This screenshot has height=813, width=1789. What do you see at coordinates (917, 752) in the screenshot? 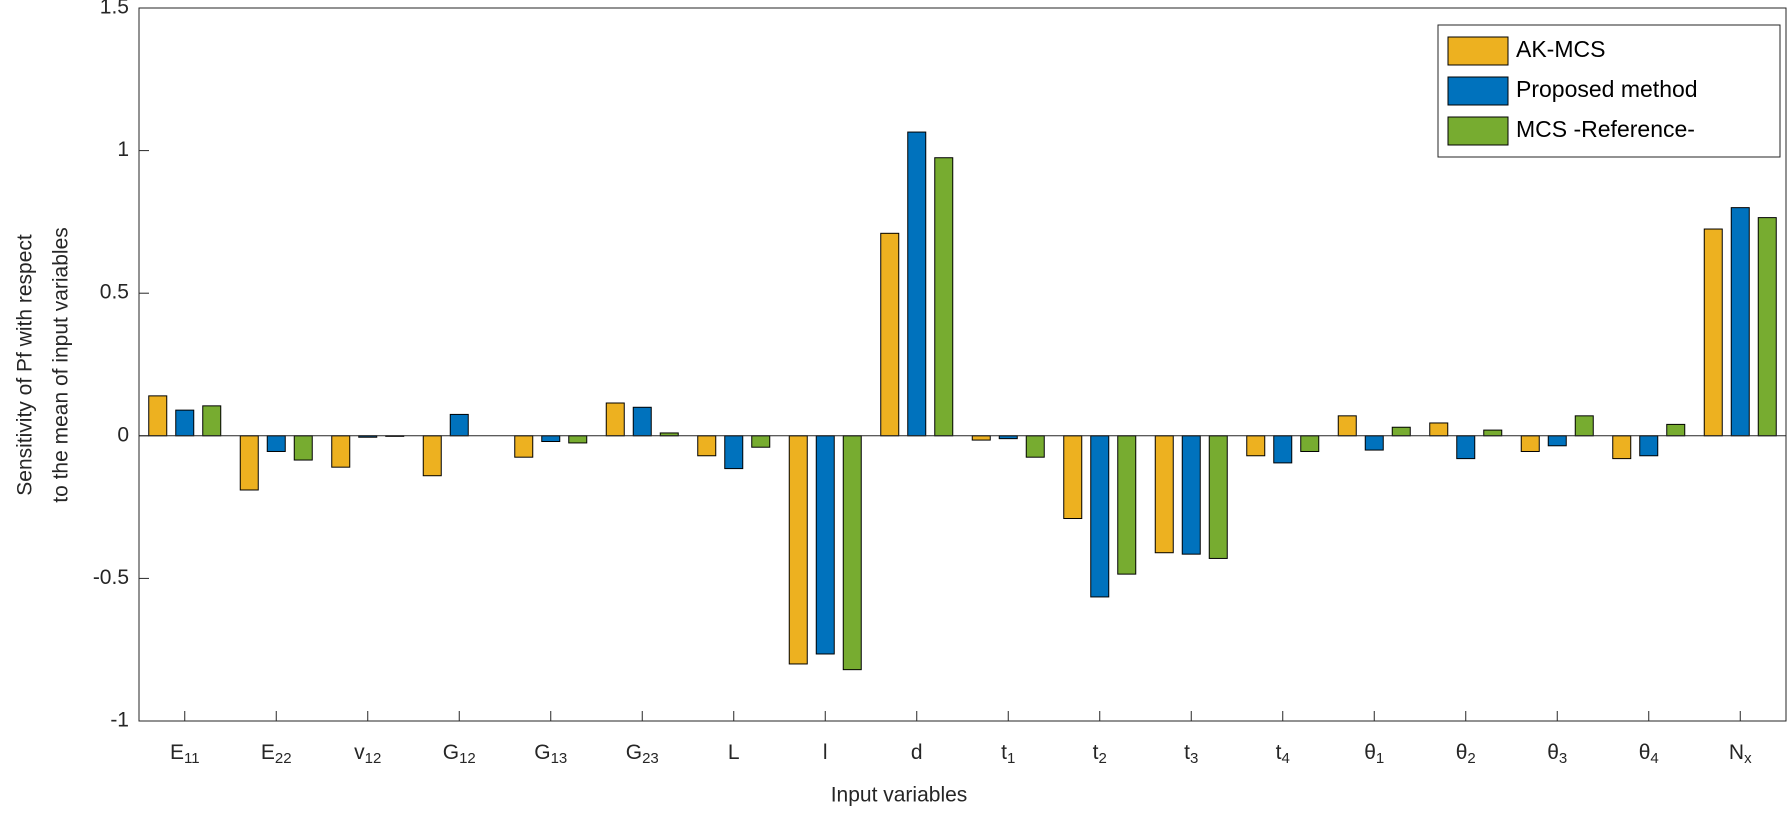
I see `x-tick-label: d` at bounding box center [917, 752].